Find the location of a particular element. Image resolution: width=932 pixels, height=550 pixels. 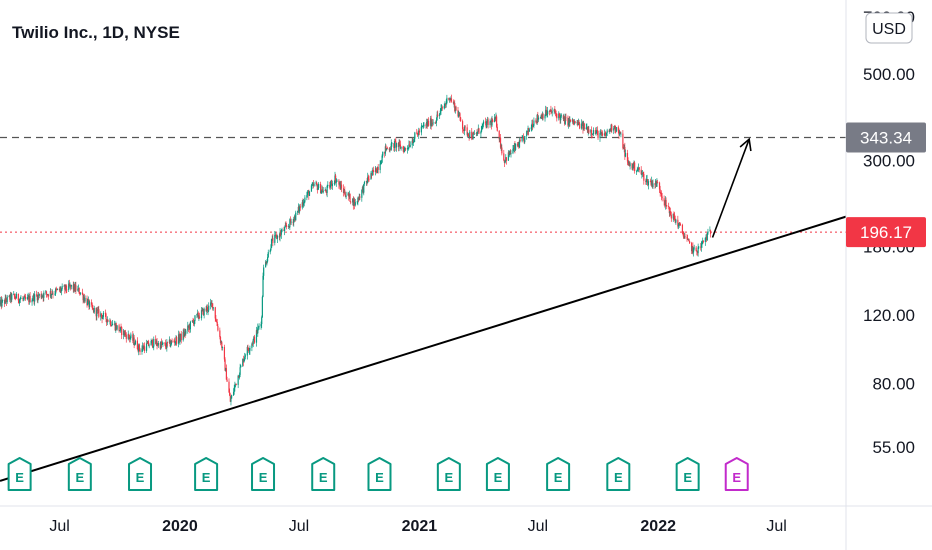

currency-button: USD is located at coordinates (889, 28).